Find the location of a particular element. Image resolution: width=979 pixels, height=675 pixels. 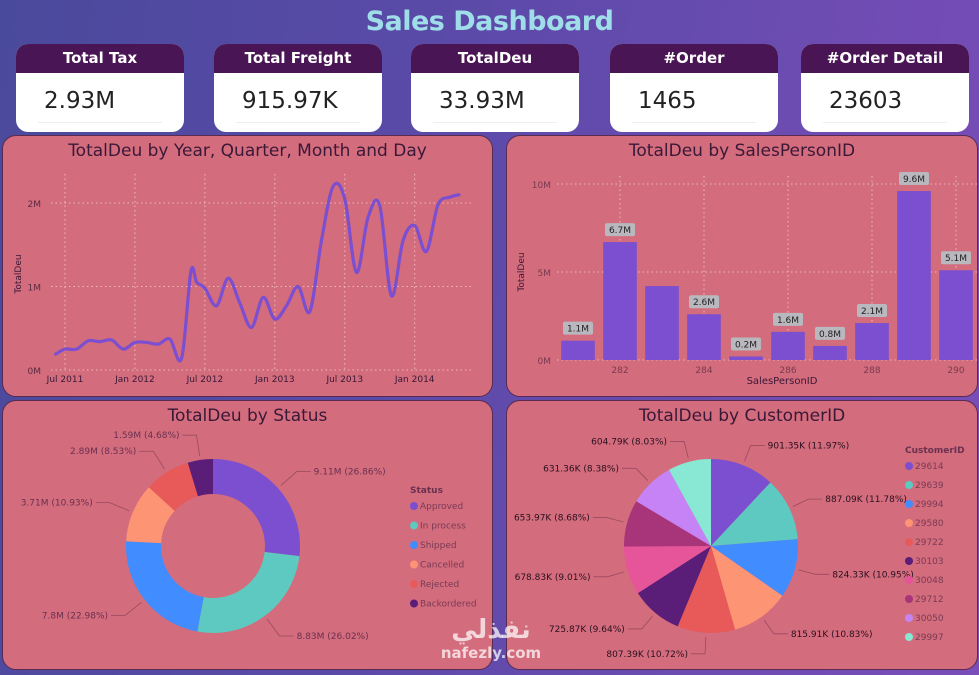

legend-item: 30048 is located at coordinates (929, 581).